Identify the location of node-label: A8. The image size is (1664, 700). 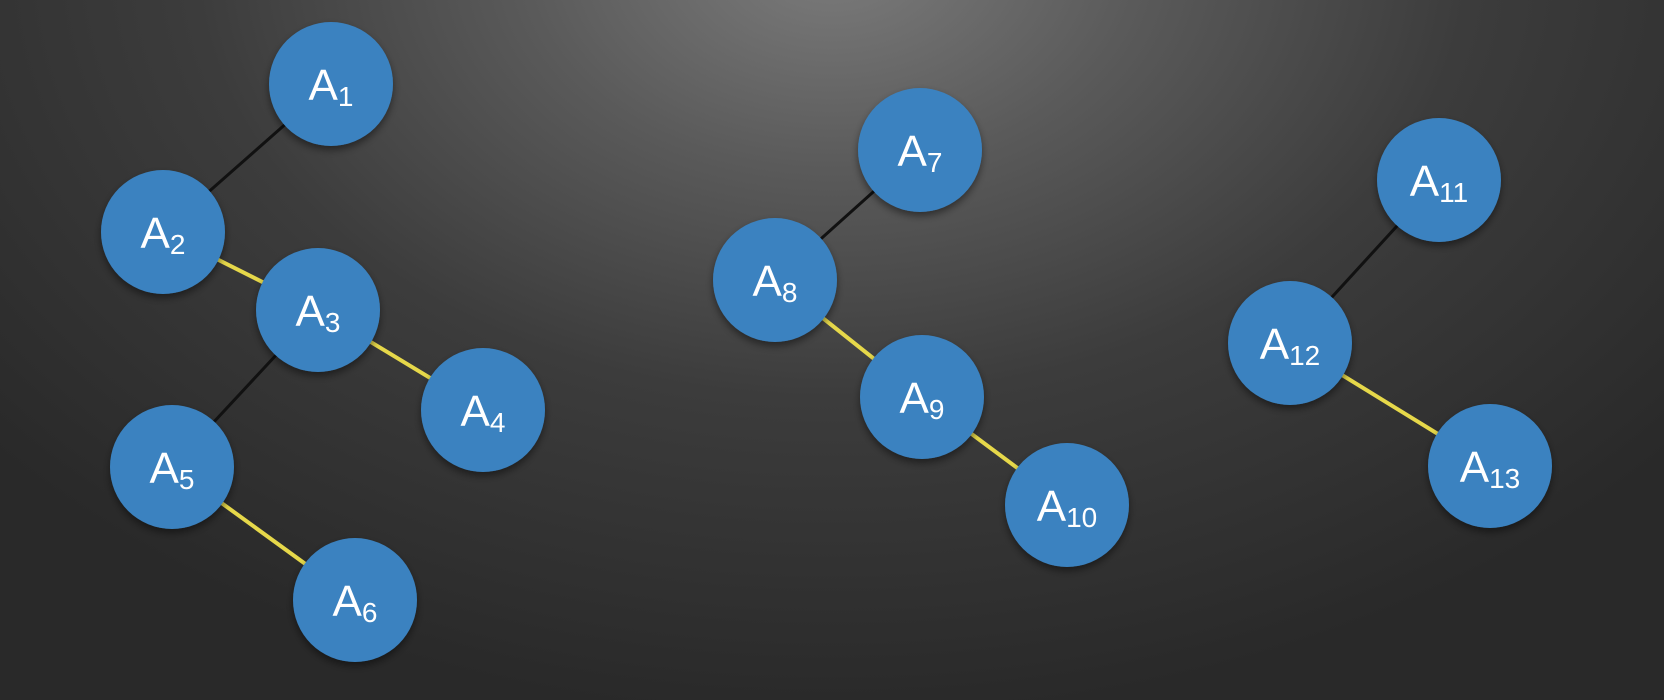
(775, 282).